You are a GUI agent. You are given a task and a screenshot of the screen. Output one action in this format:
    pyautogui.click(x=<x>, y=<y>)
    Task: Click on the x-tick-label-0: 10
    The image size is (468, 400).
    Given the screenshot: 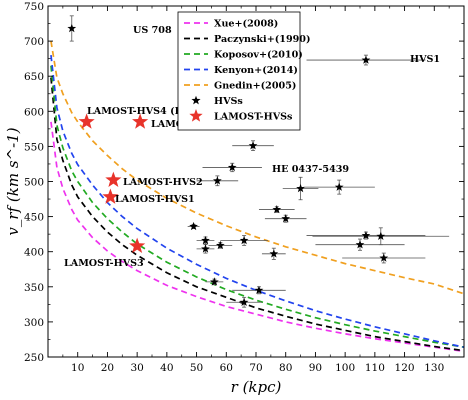 What is the action you would take?
    pyautogui.click(x=77, y=368)
    